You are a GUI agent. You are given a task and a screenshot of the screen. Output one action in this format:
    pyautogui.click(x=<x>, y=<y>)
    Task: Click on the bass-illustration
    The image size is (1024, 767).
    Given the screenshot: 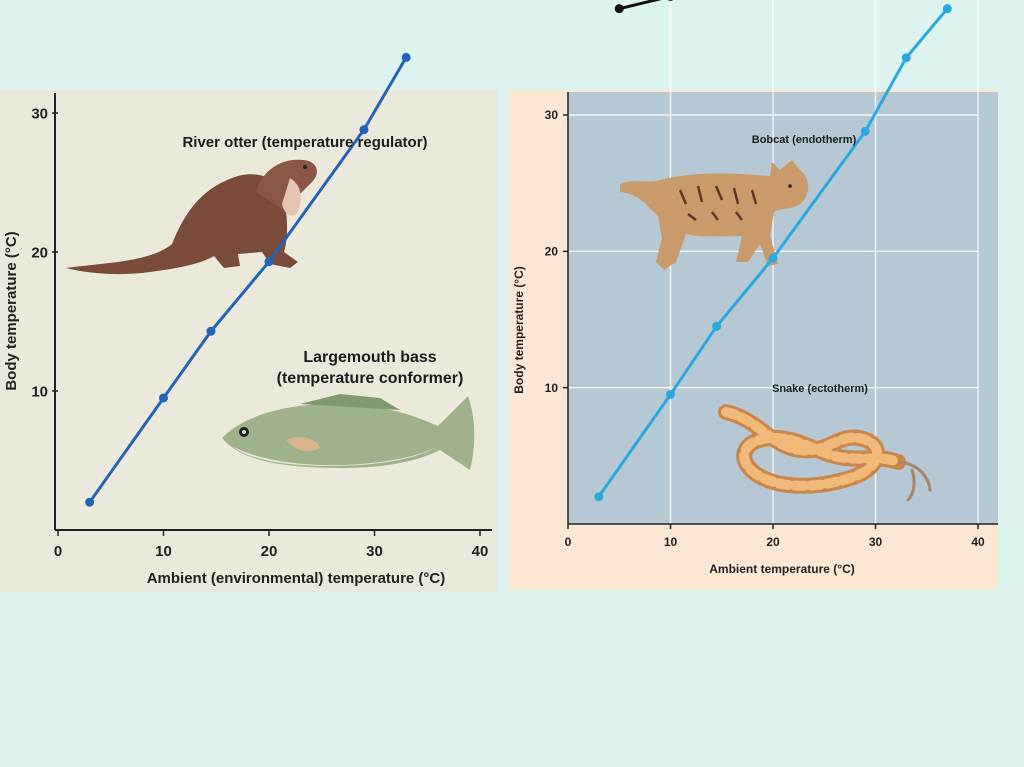 What is the action you would take?
    pyautogui.click(x=348, y=432)
    